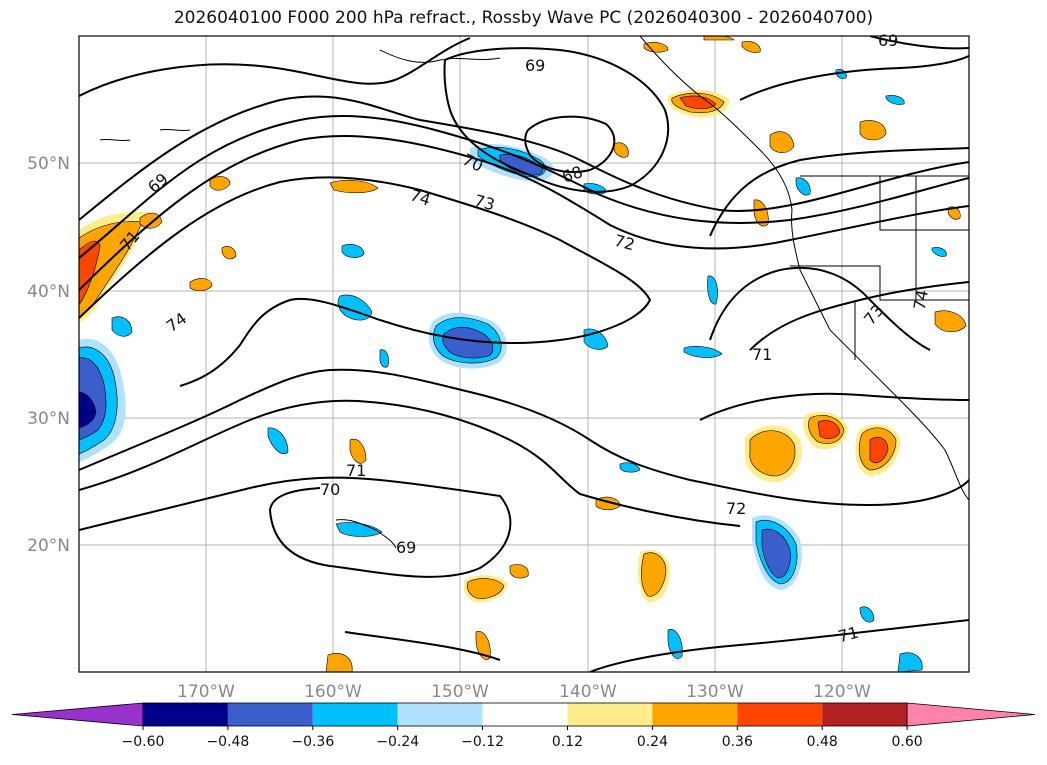 The width and height of the screenshot is (1047, 765). Describe the element at coordinates (333, 692) in the screenshot. I see `lon-label: 160°W` at that location.